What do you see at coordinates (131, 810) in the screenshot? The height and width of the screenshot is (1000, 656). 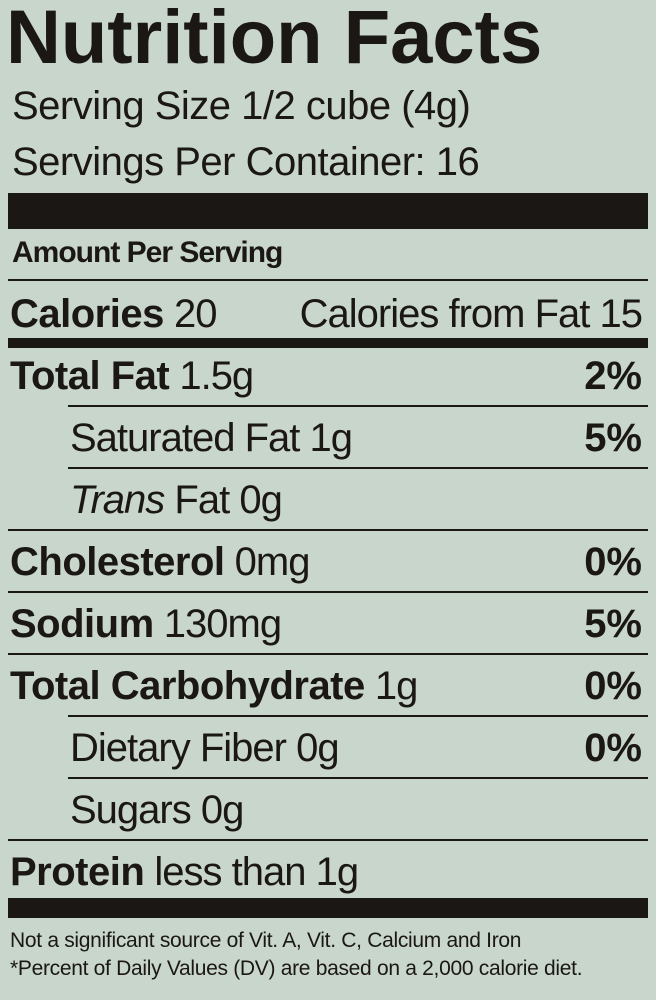 I see `nutrient-label: Sugars` at bounding box center [131, 810].